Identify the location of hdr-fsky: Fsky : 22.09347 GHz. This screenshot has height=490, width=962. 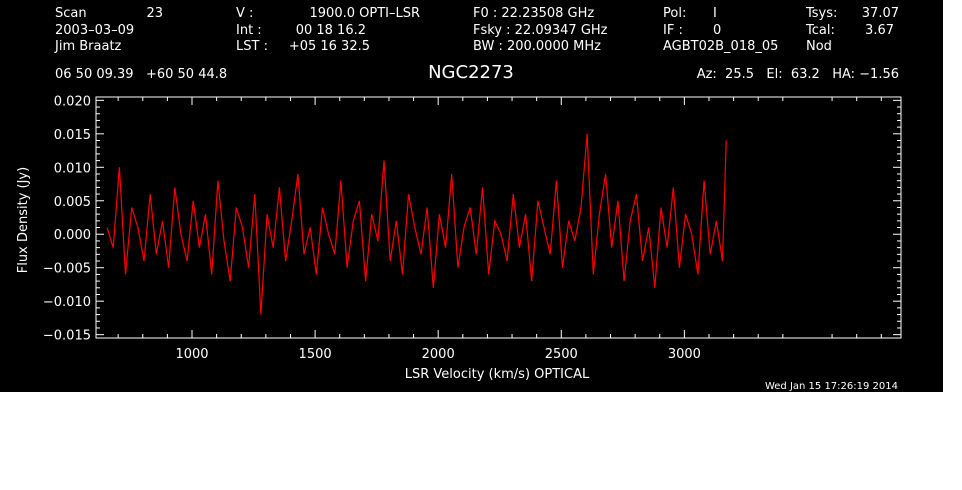
(540, 30).